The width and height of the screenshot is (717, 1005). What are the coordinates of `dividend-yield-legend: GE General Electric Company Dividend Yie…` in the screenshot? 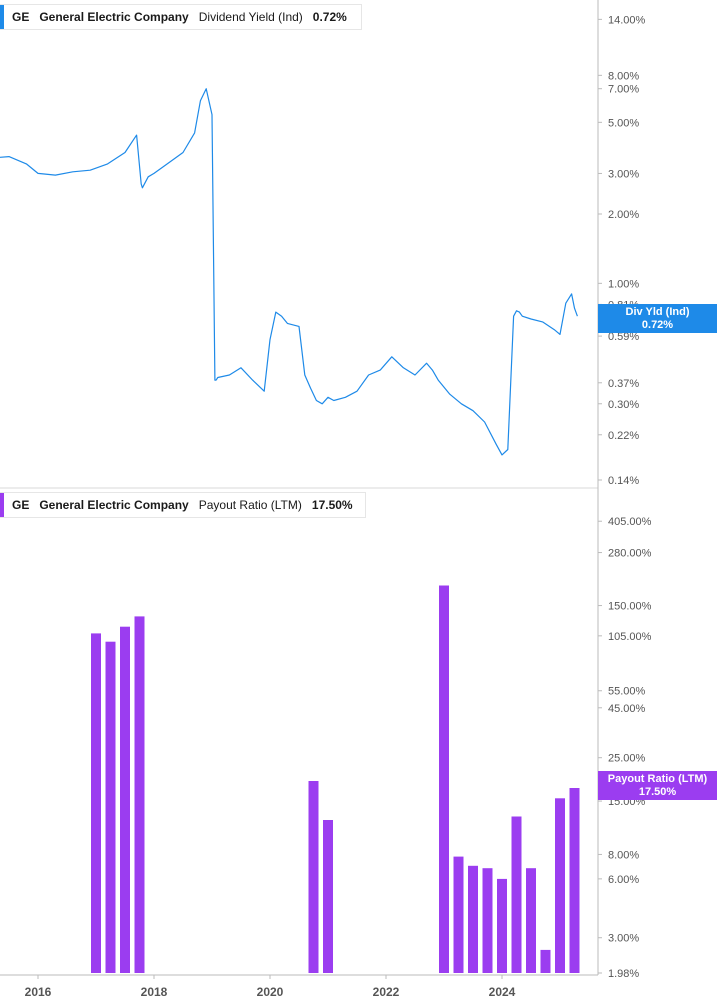 It's located at (181, 17).